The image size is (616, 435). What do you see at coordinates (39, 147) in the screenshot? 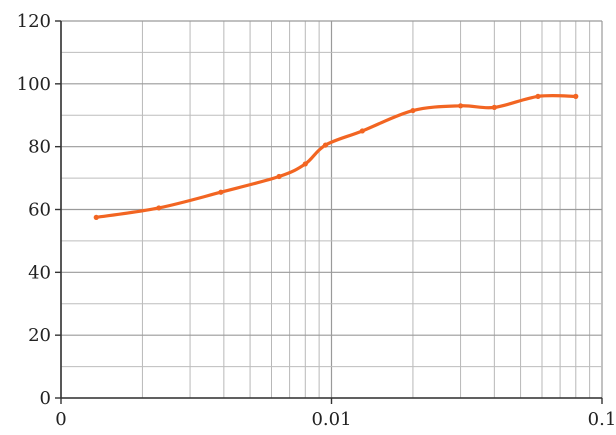
I see `y-tick-label: 80` at bounding box center [39, 147].